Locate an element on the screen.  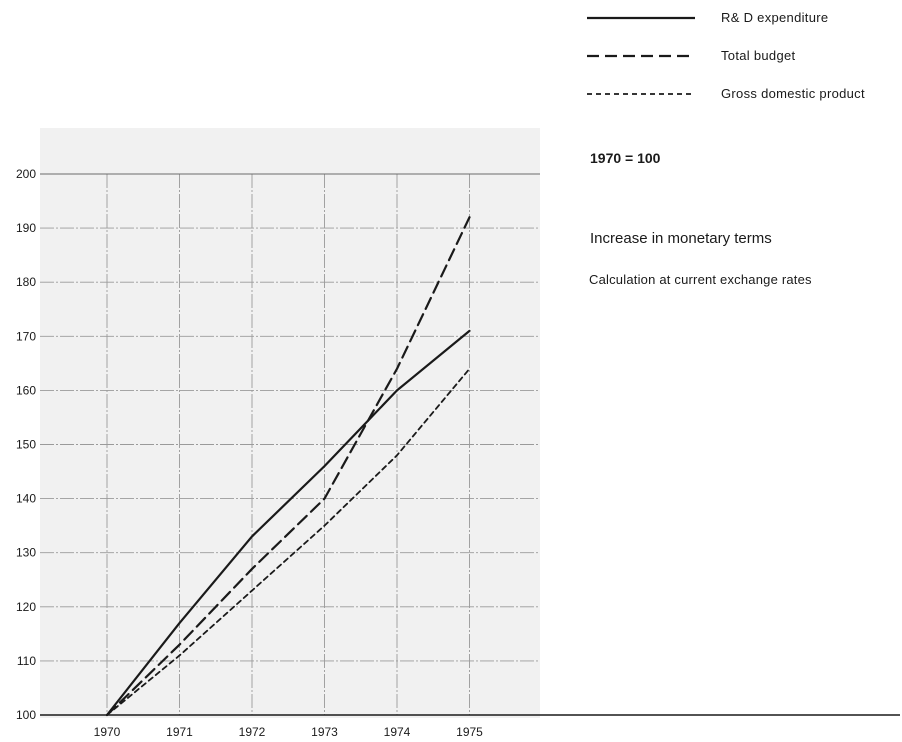
y-tick-label: 190 is located at coordinates (26, 228).